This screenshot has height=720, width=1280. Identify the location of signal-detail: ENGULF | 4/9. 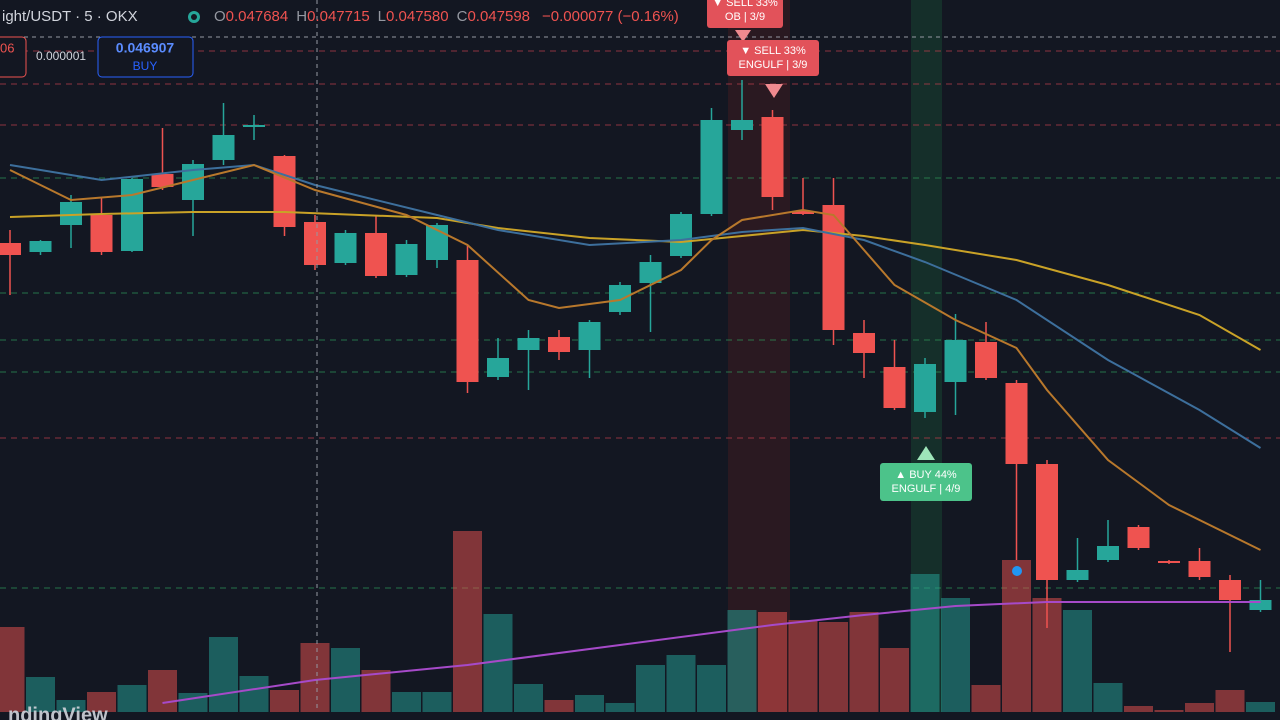
(926, 489).